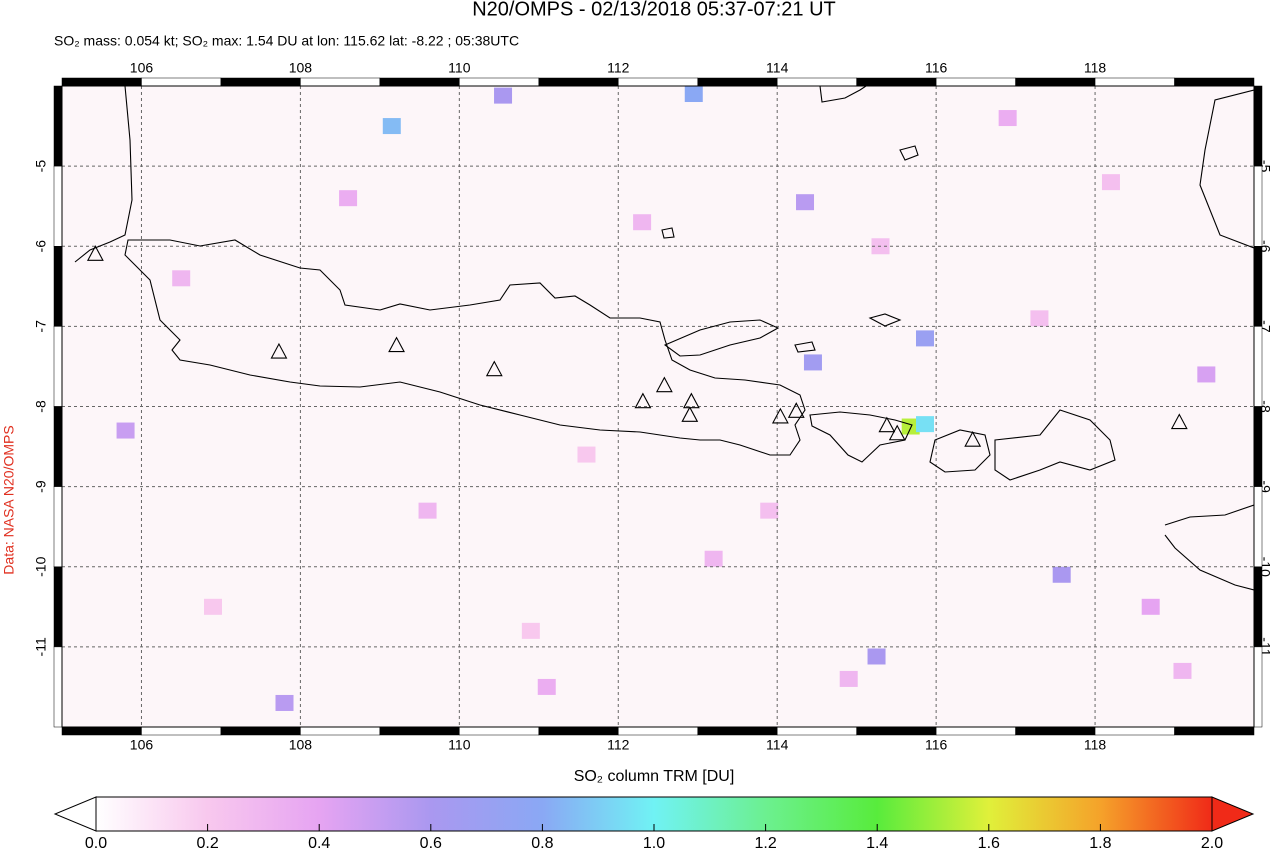 The image size is (1272, 858). Describe the element at coordinates (1095, 68) in the screenshot. I see `x-tick-label: 118` at that location.